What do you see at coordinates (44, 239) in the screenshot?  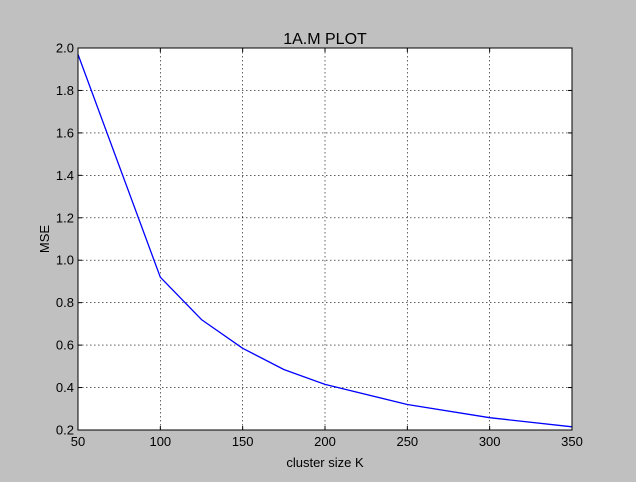 I see `y-axis-label: MSE` at bounding box center [44, 239].